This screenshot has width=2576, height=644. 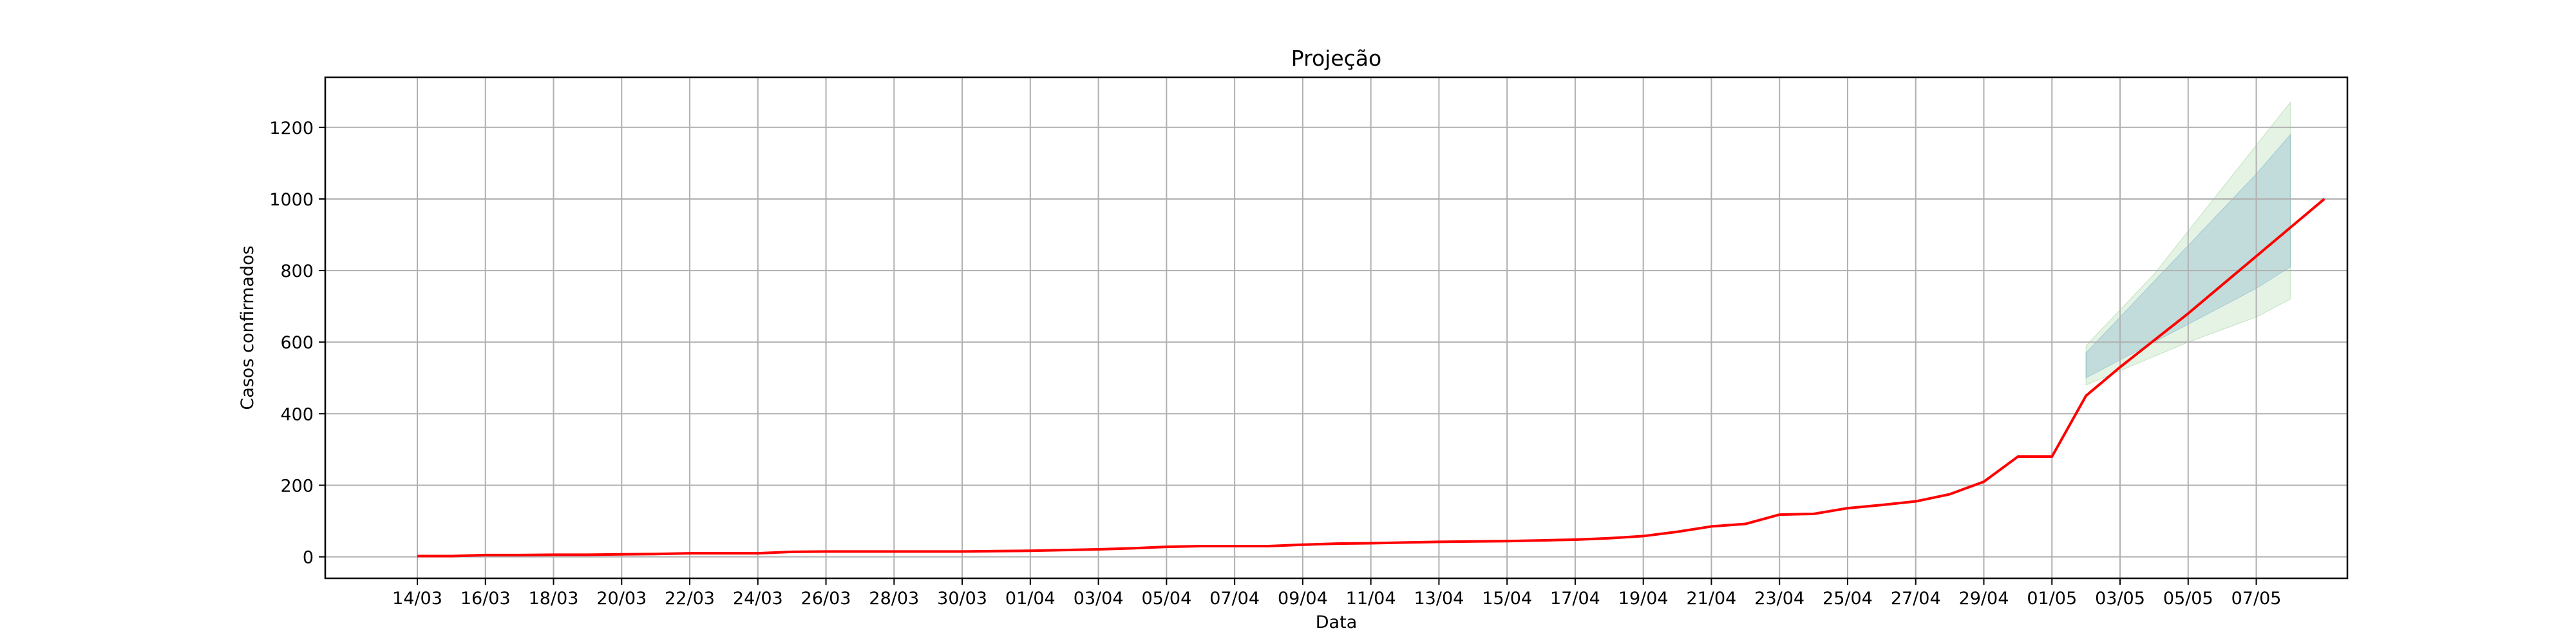 I want to click on x-tick-label: 16/03, so click(x=485, y=599).